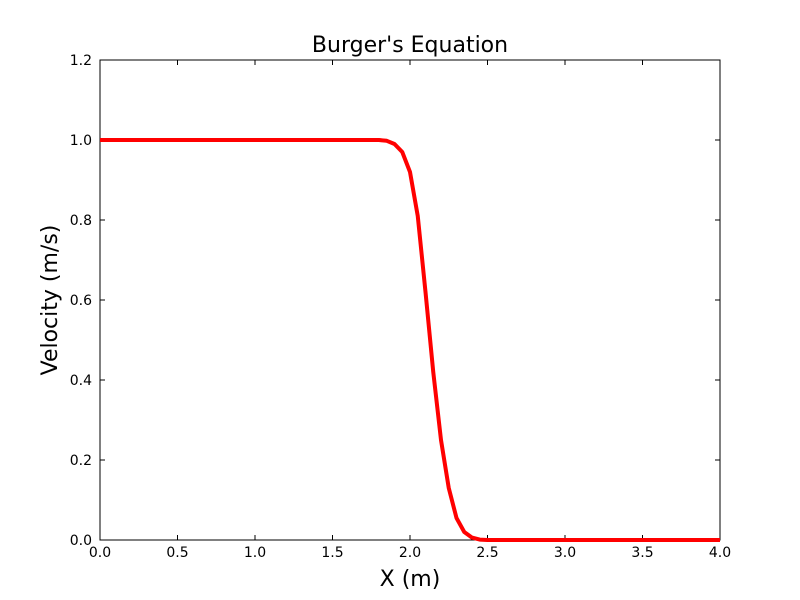 This screenshot has height=600, width=800. What do you see at coordinates (81, 381) in the screenshot?
I see `y-tick-label: 0.4` at bounding box center [81, 381].